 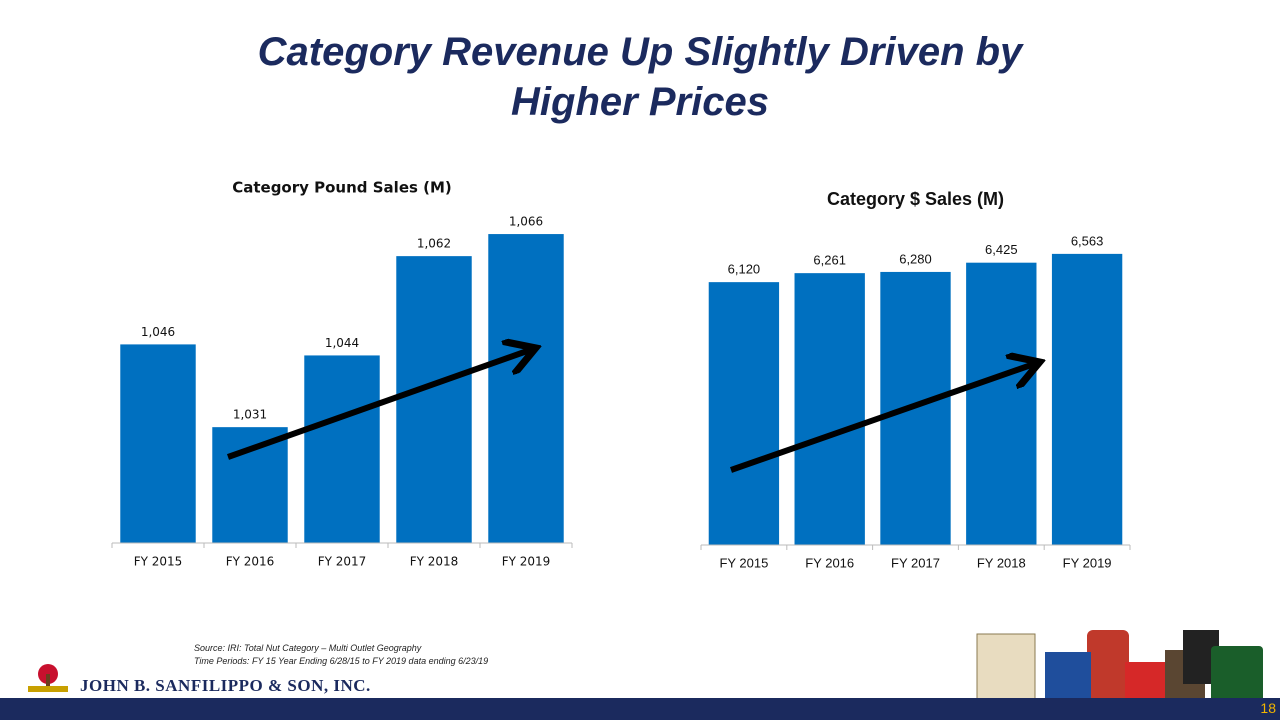 I want to click on value-label: 6,563, so click(x=1087, y=240).